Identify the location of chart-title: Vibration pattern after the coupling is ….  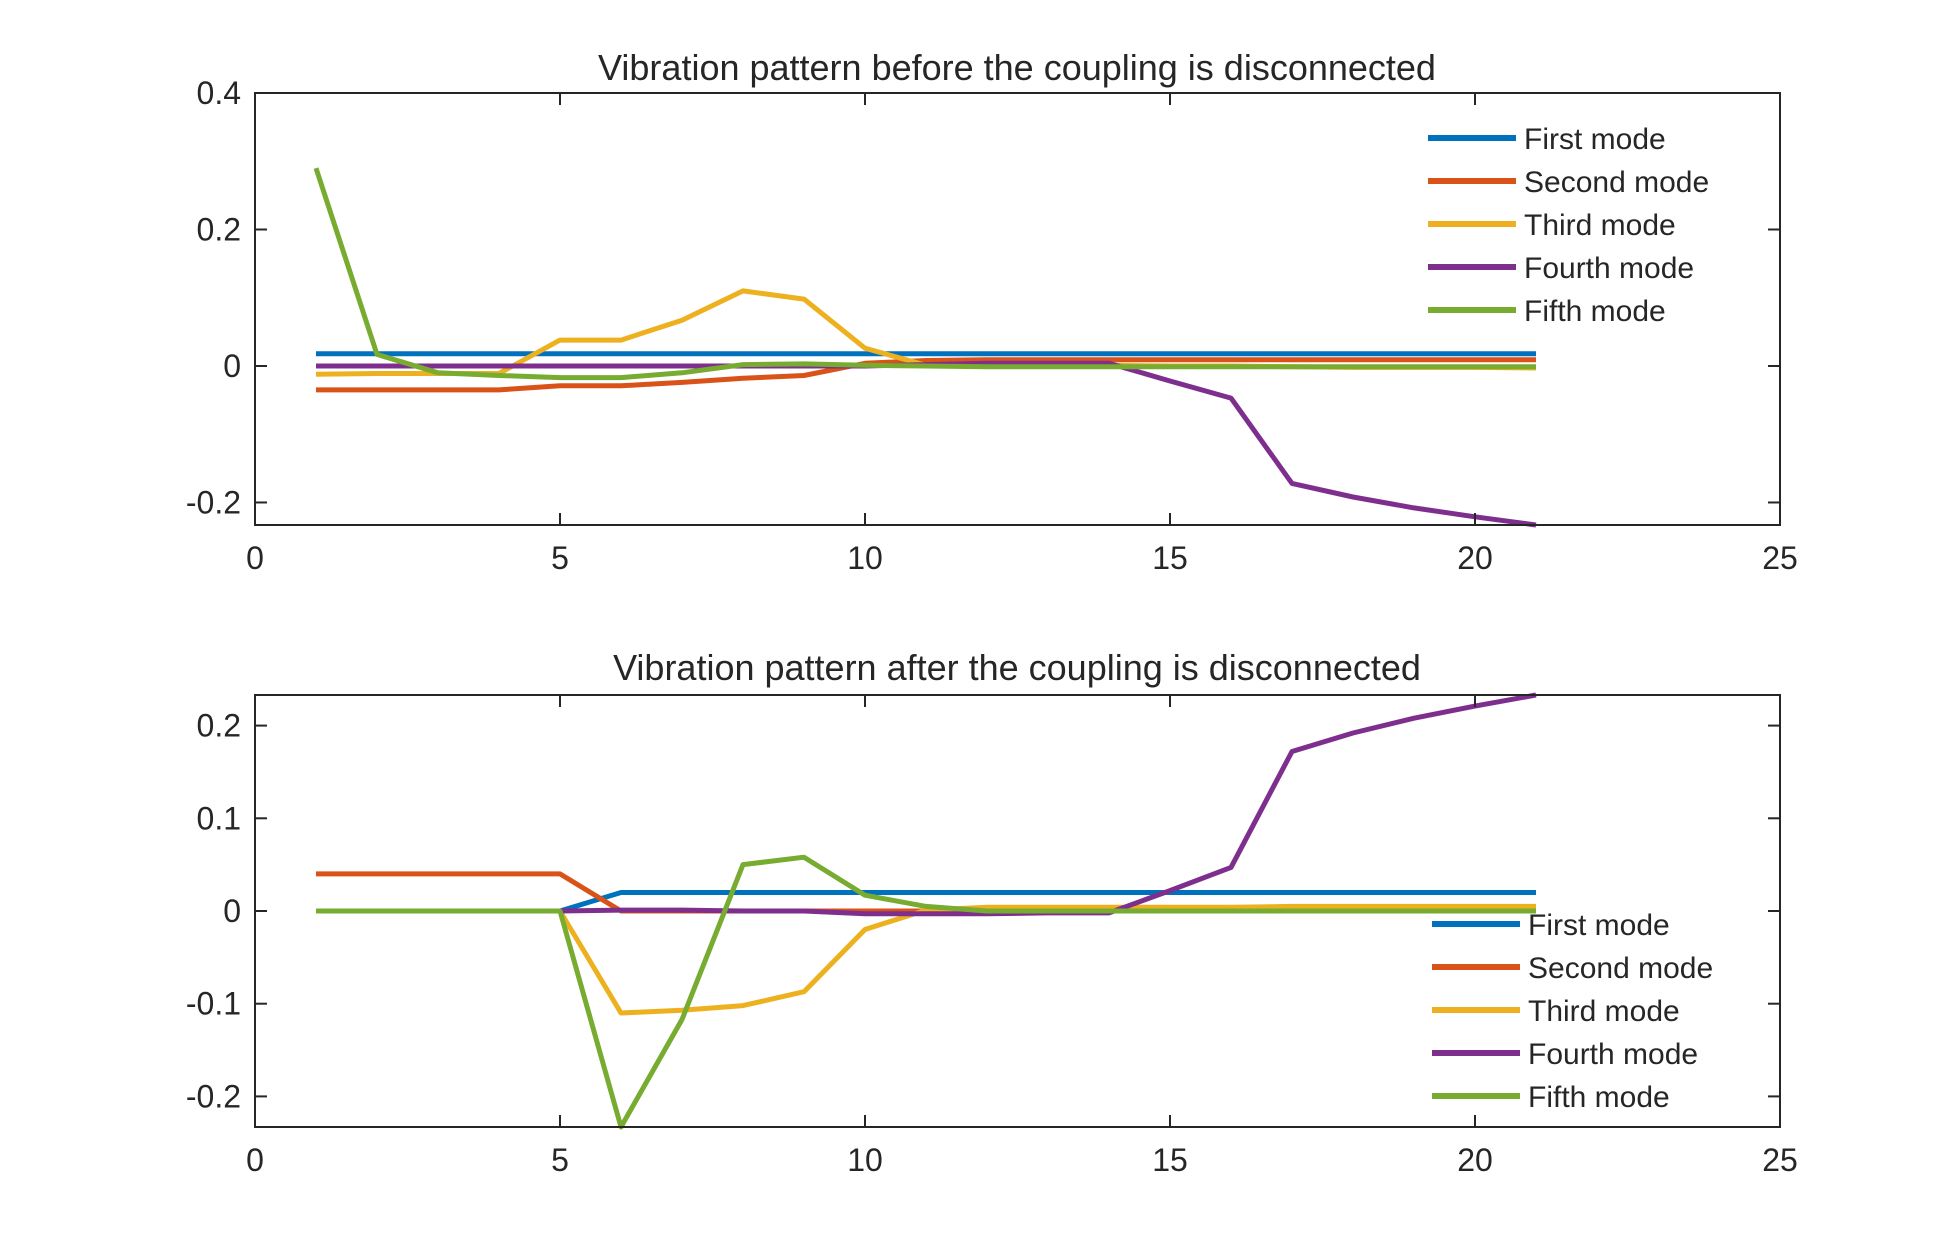
(1017, 667).